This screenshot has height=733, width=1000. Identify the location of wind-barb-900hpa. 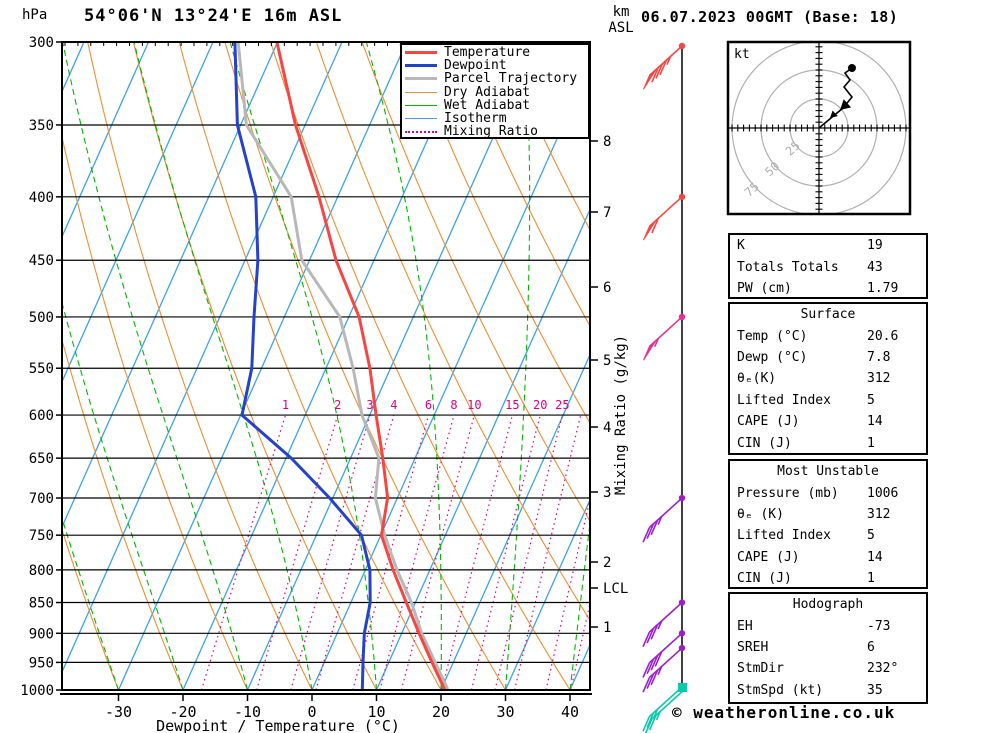
(664, 654).